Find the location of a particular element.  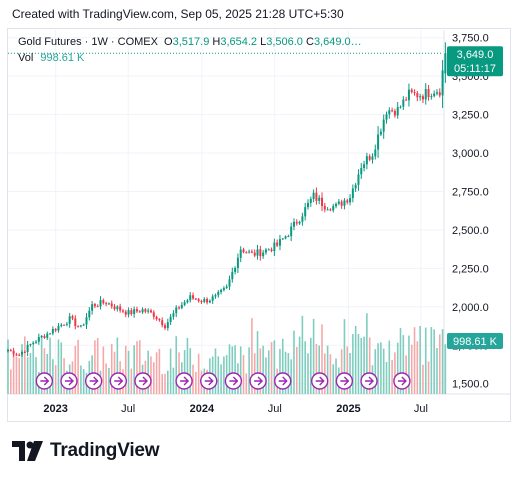

countdown-badge-value: 05:11:17 is located at coordinates (475, 69).